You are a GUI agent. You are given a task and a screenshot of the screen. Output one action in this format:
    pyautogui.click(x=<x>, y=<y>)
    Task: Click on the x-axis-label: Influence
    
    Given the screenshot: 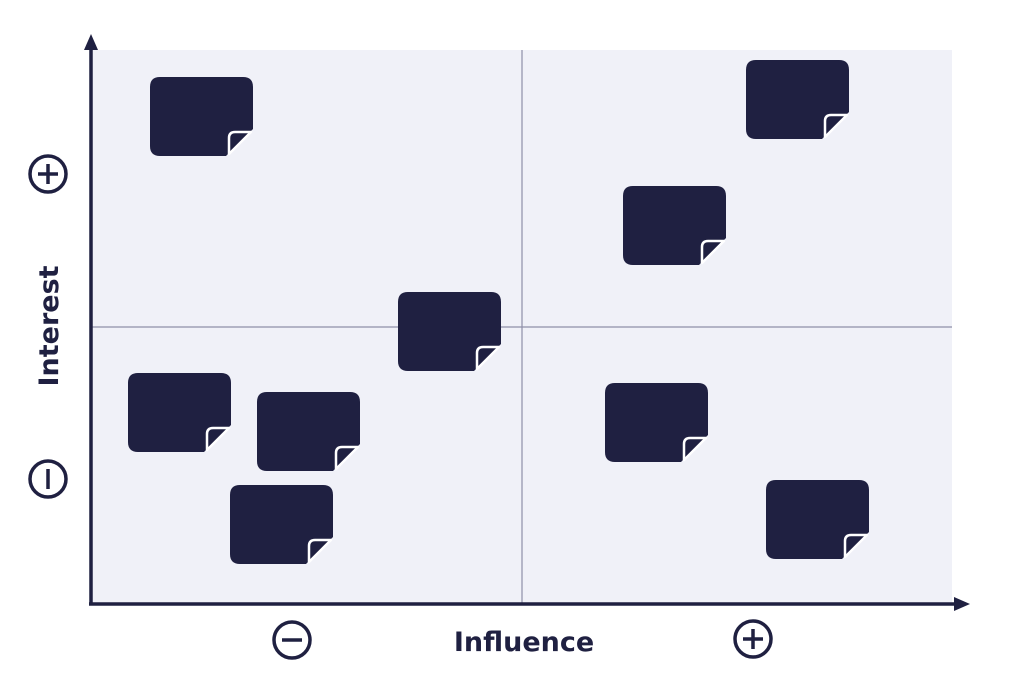 What is the action you would take?
    pyautogui.click(x=524, y=642)
    